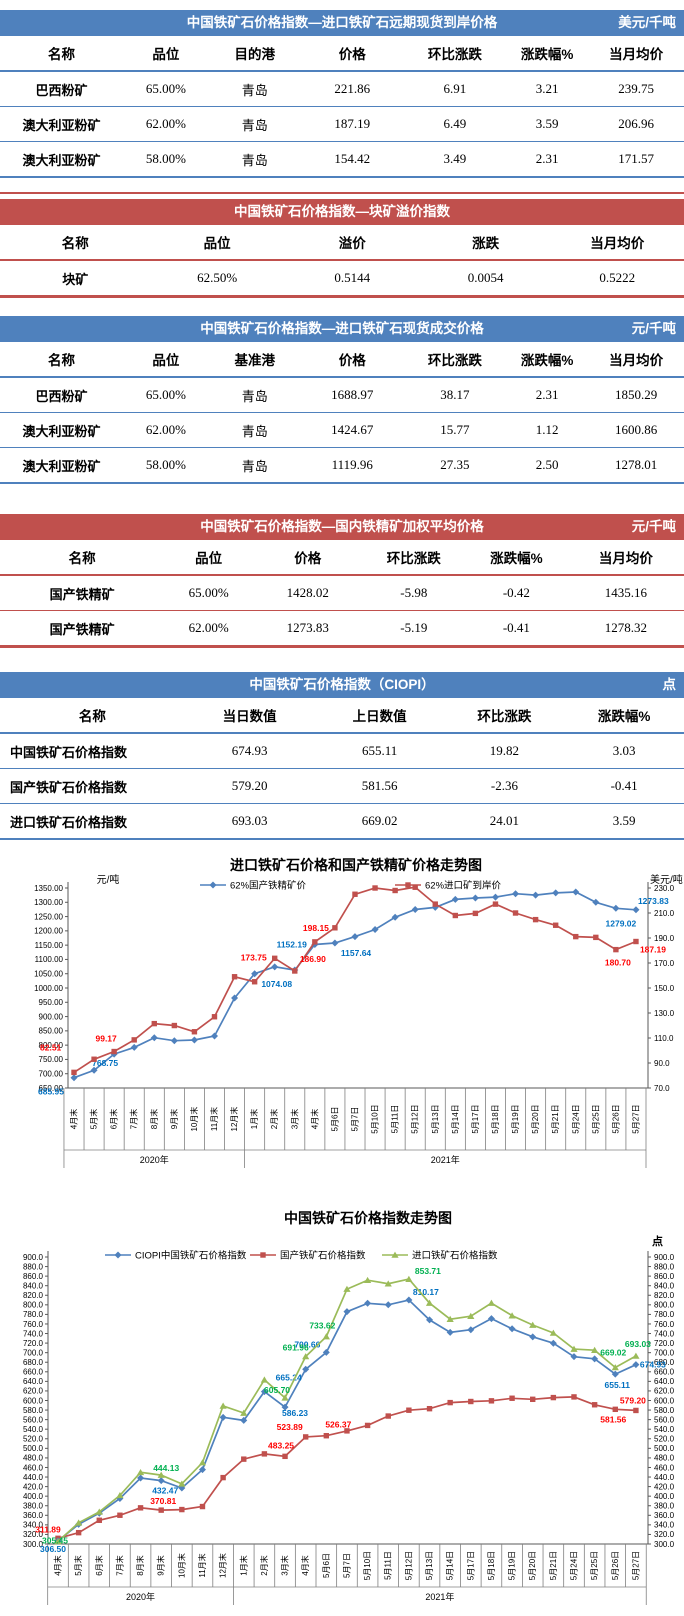  Describe the element at coordinates (664, 1496) in the screenshot. I see `right-axis-tick-label: 400.0` at that location.